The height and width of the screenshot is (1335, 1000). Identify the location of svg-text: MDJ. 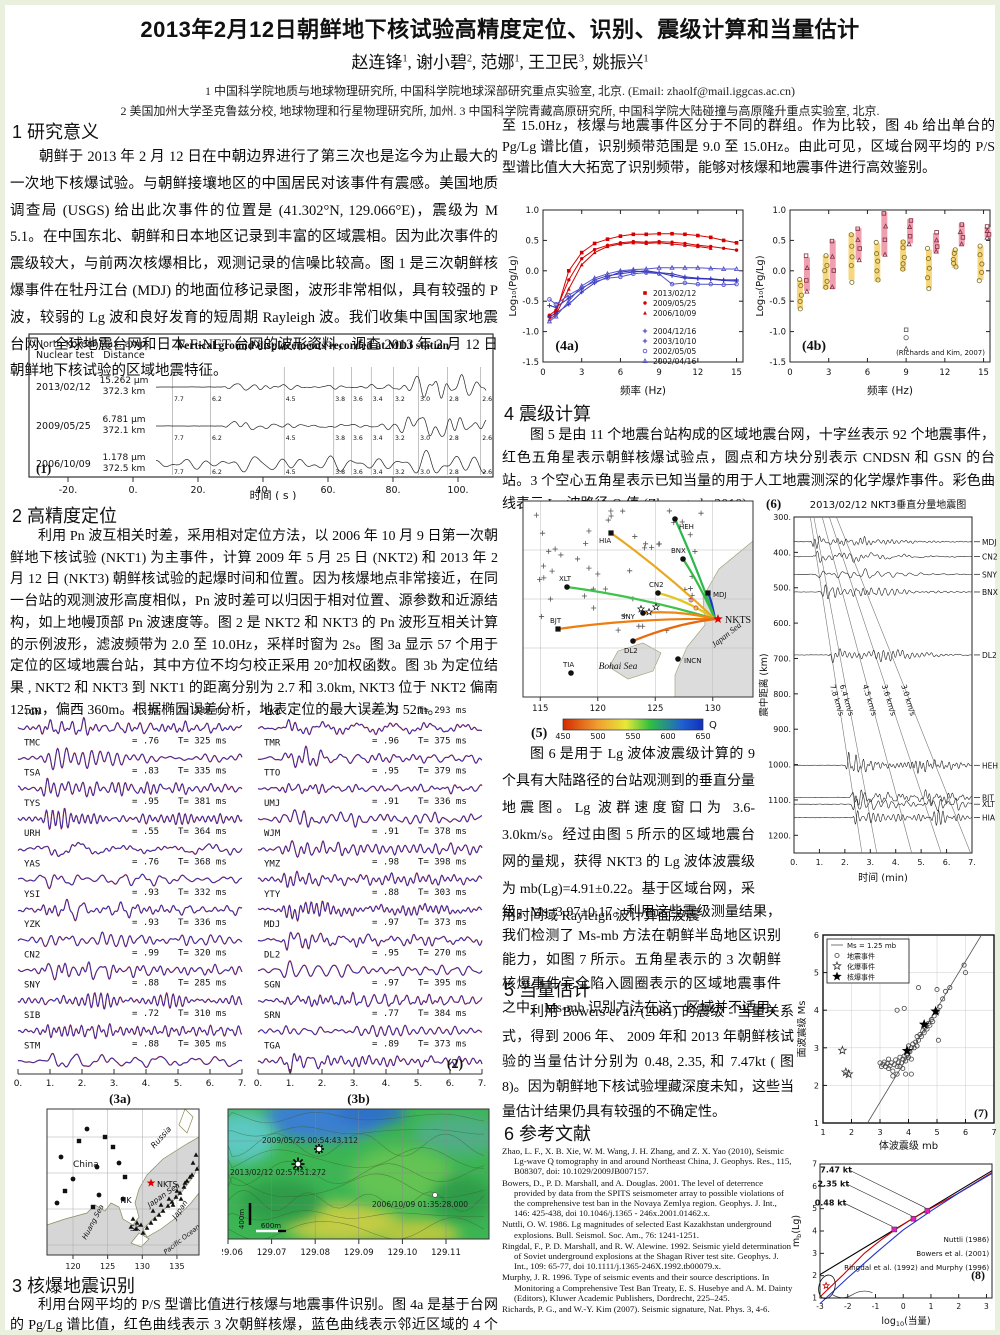
(989, 542).